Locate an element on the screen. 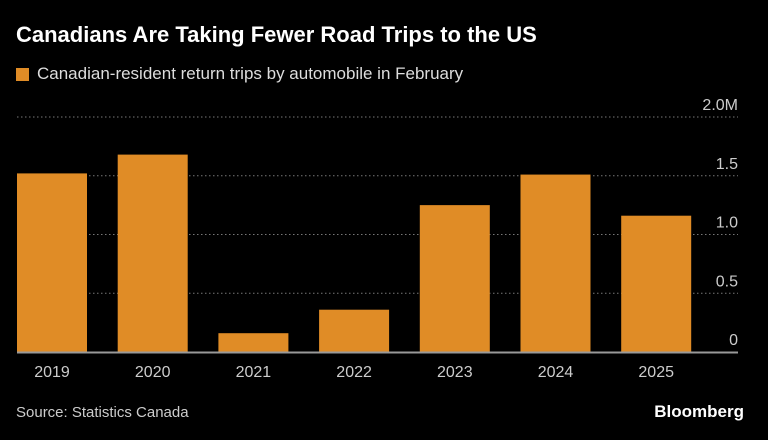 The image size is (768, 440). x-tick-label: 2021 is located at coordinates (254, 372).